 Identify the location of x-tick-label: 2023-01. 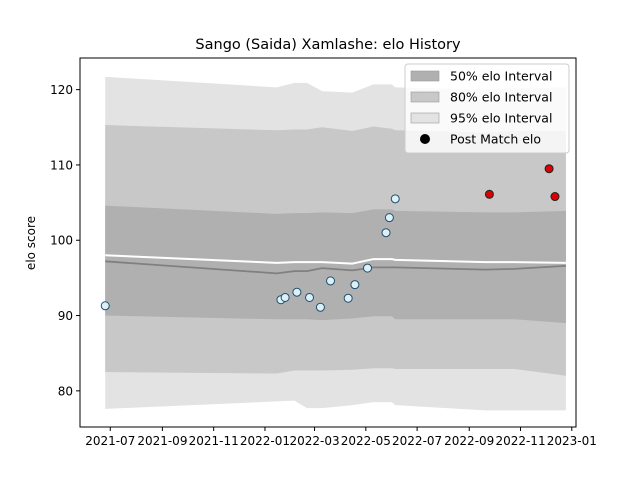
(572, 441).